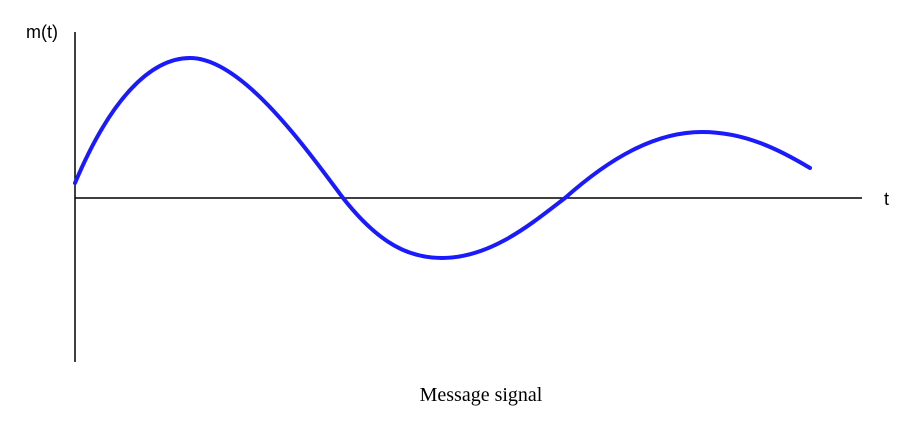 The height and width of the screenshot is (422, 914). What do you see at coordinates (886, 199) in the screenshot?
I see `x-axis-label: t` at bounding box center [886, 199].